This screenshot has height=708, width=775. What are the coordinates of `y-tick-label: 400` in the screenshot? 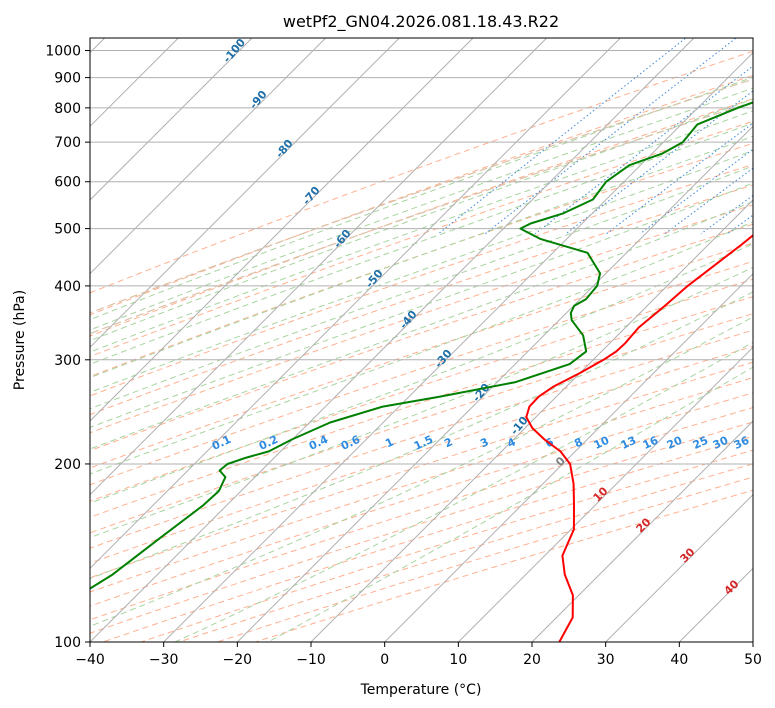 It's located at (67, 287).